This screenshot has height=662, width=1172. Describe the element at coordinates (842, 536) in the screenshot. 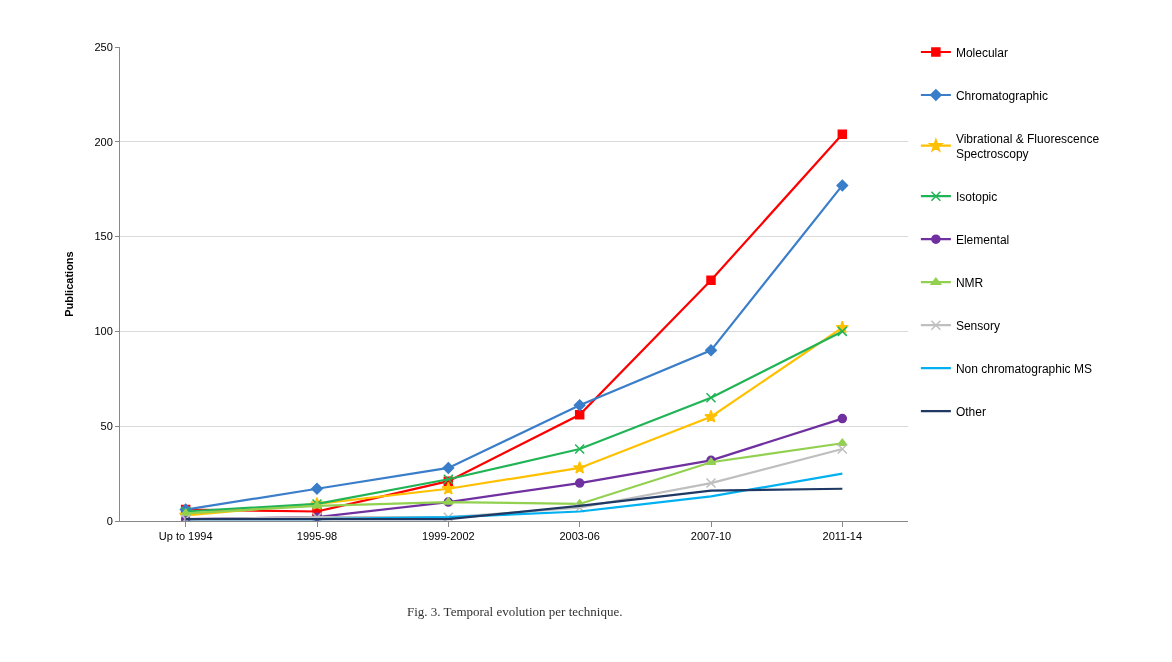

I see `x-tick-label: 2011-14` at that location.